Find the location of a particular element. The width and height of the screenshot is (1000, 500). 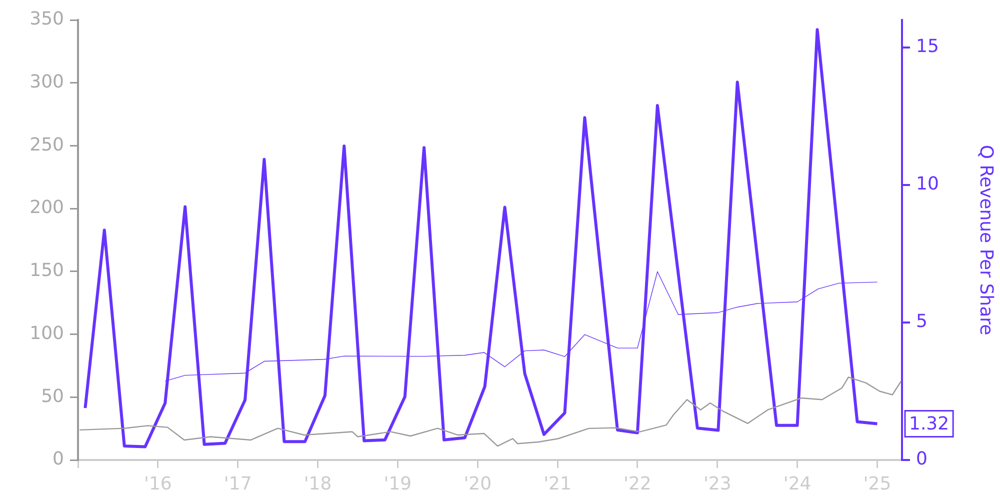

y-tick-label: 350 is located at coordinates (47, 19).